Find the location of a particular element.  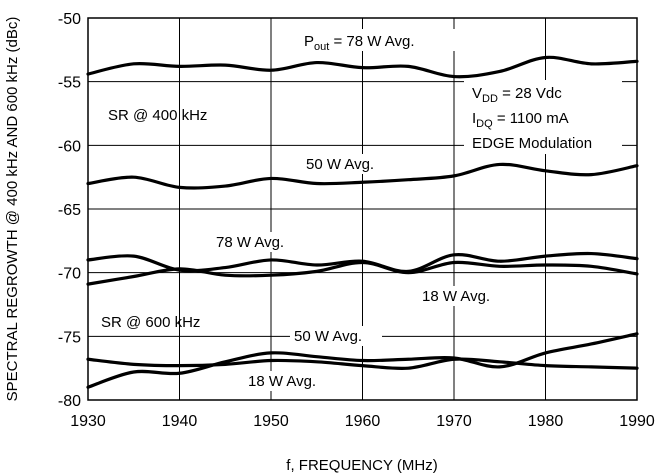

w50-upper-label-bg is located at coordinates (348, 164).